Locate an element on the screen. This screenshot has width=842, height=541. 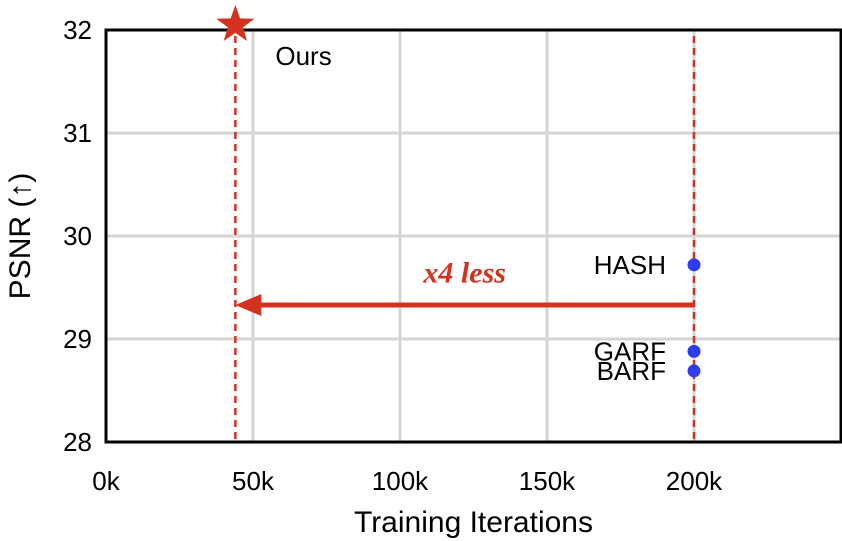
x-tick-label-3: 150k is located at coordinates (547, 481).